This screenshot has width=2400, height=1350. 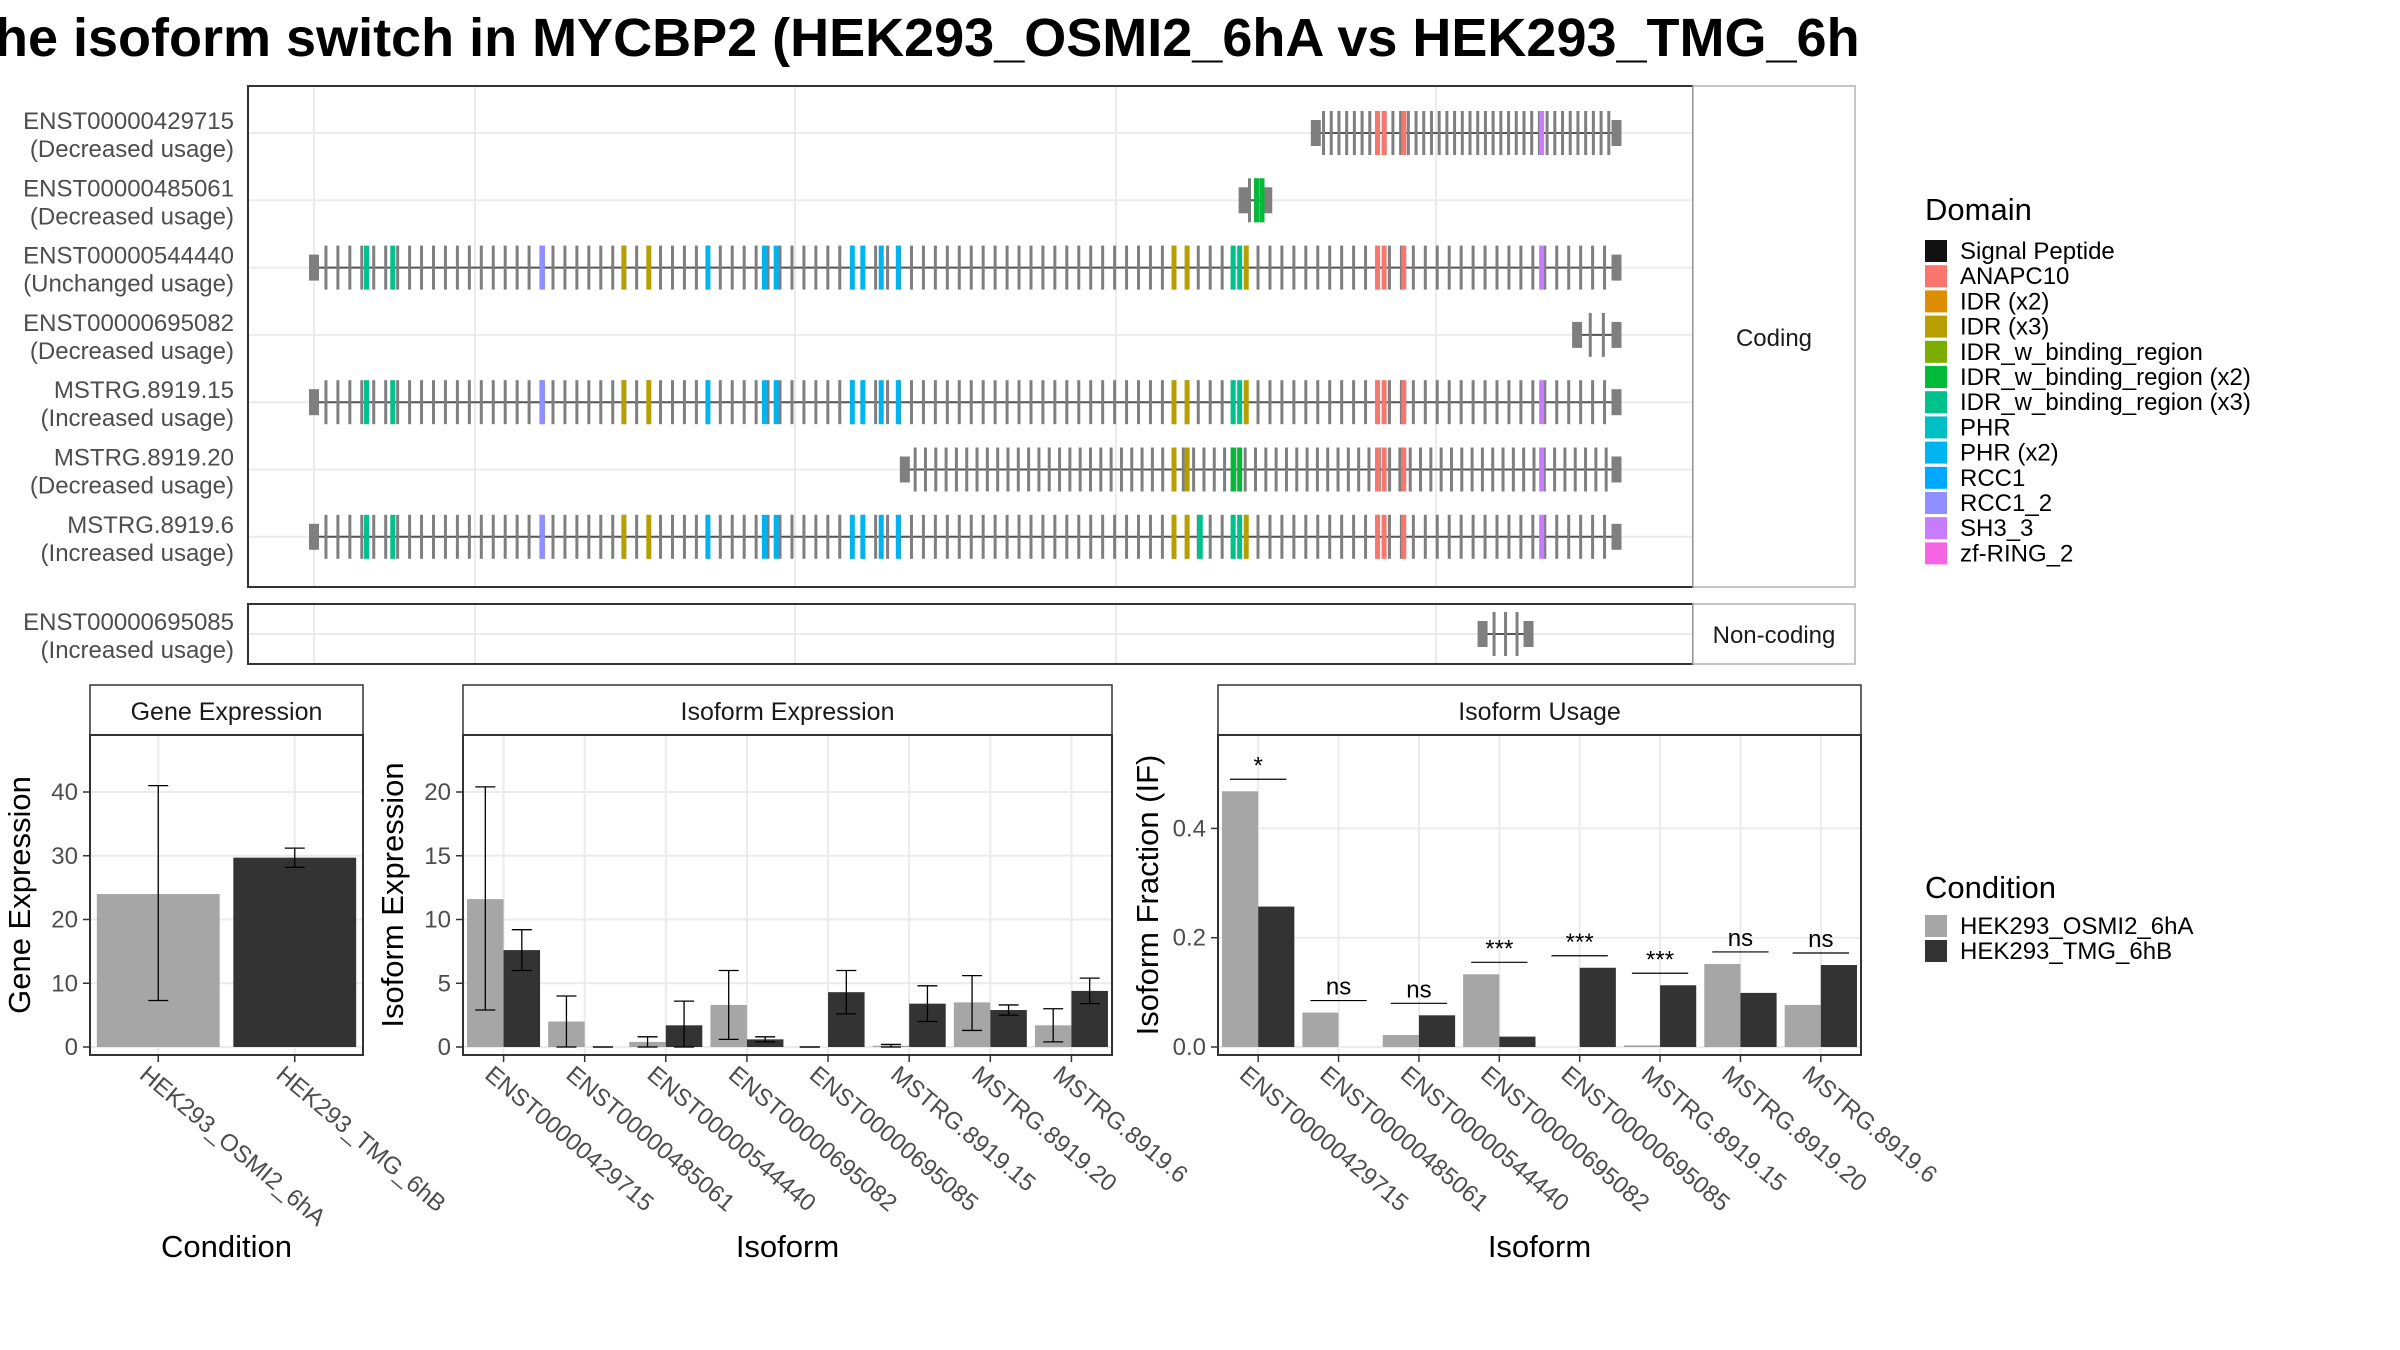 I want to click on condition-legend-swatch, so click(x=1936, y=951).